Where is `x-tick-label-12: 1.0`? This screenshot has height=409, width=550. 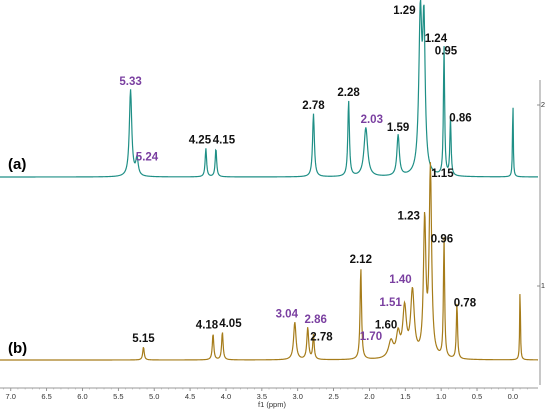 x-tick-label-12: 1.0 is located at coordinates (441, 396).